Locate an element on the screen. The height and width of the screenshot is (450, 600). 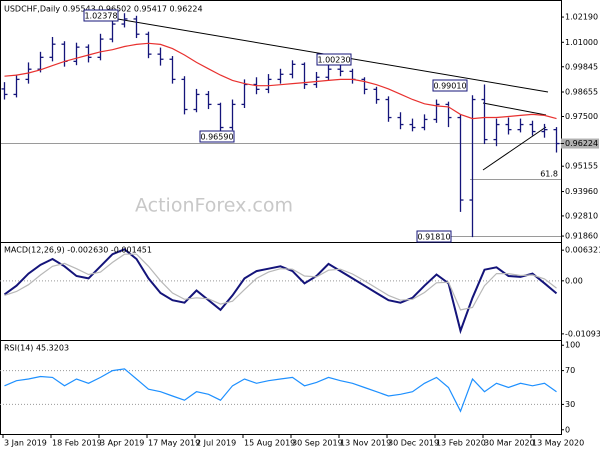
x-tick-label: 13 Nov 2019 is located at coordinates (365, 443).